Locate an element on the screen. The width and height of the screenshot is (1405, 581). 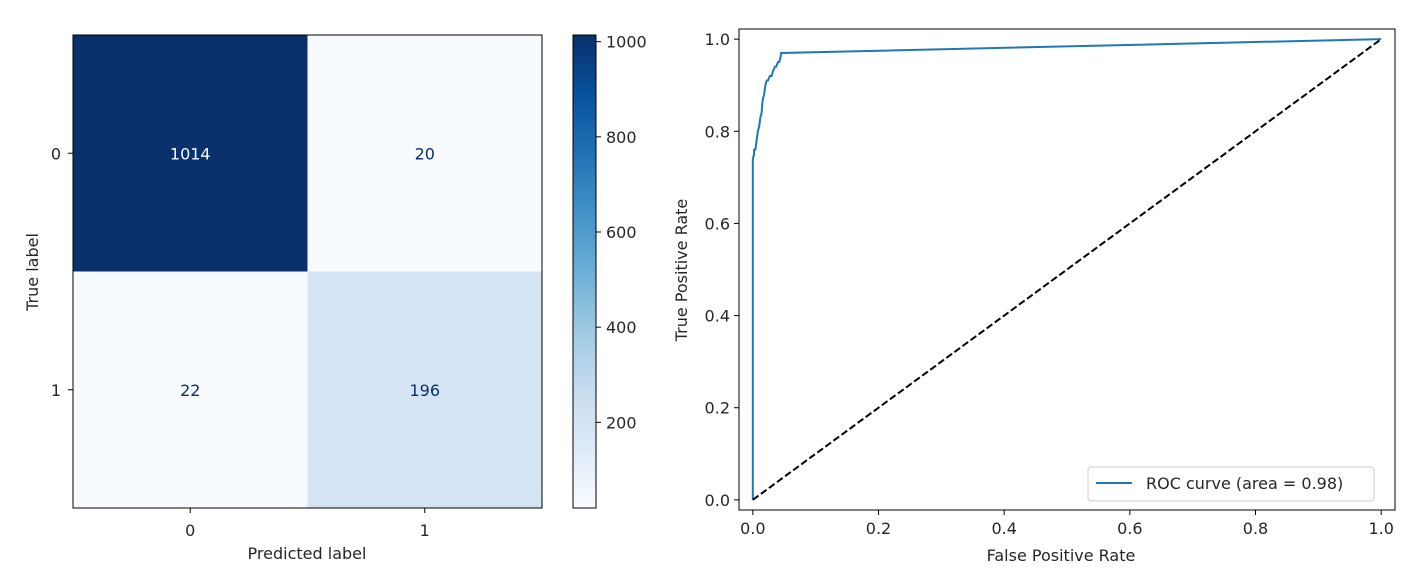
roc-xtick-label-4: 0.8 is located at coordinates (1255, 528).